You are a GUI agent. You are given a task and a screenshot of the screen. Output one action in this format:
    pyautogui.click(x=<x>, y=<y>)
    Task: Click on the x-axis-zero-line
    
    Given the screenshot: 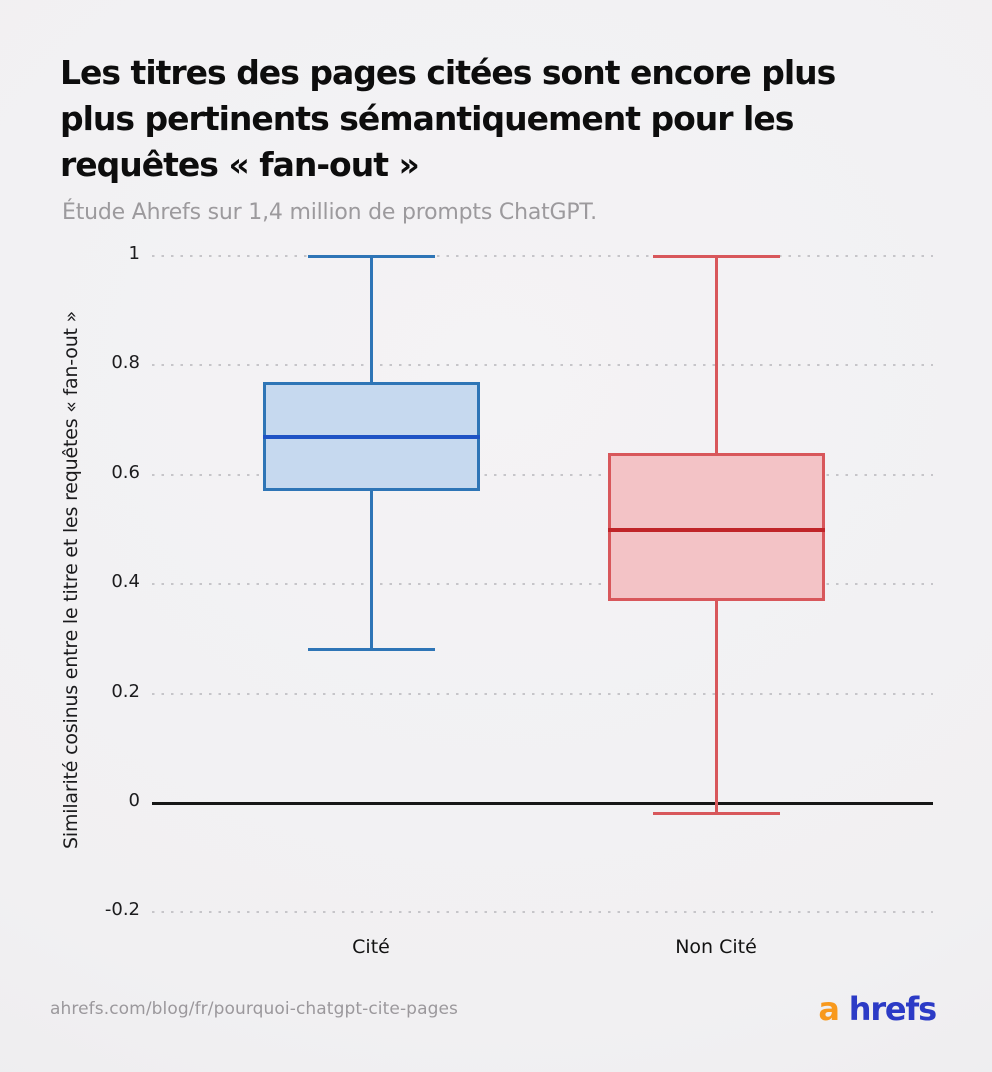 What is the action you would take?
    pyautogui.click(x=542, y=803)
    